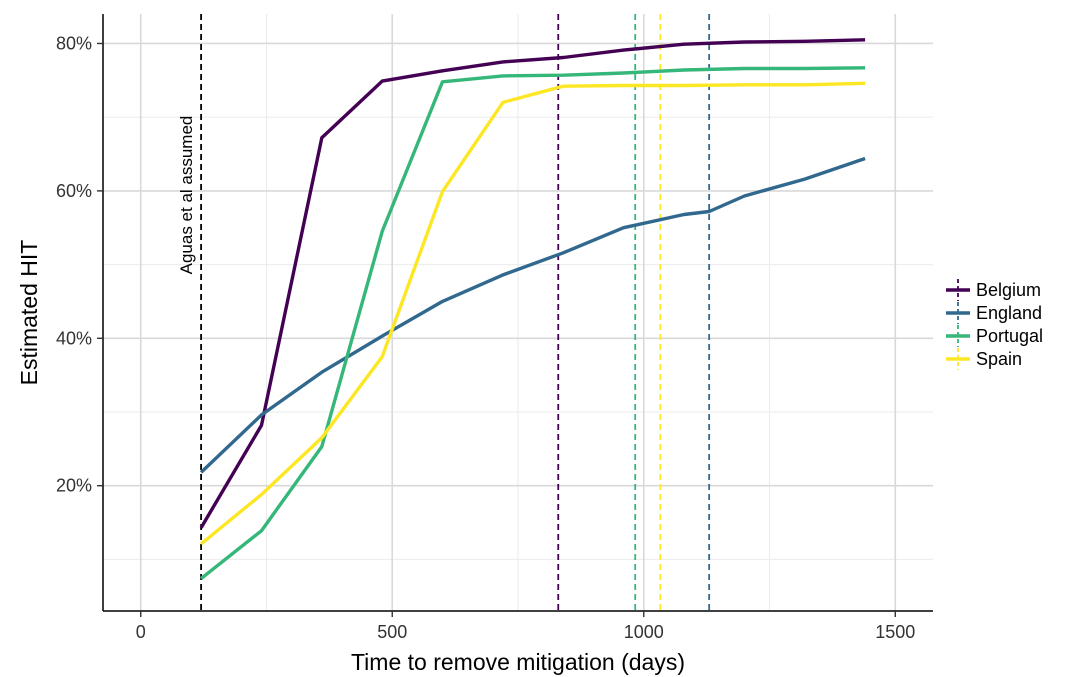 This screenshot has height=677, width=1089. What do you see at coordinates (141, 632) in the screenshot?
I see `x-tick-label-0: 0` at bounding box center [141, 632].